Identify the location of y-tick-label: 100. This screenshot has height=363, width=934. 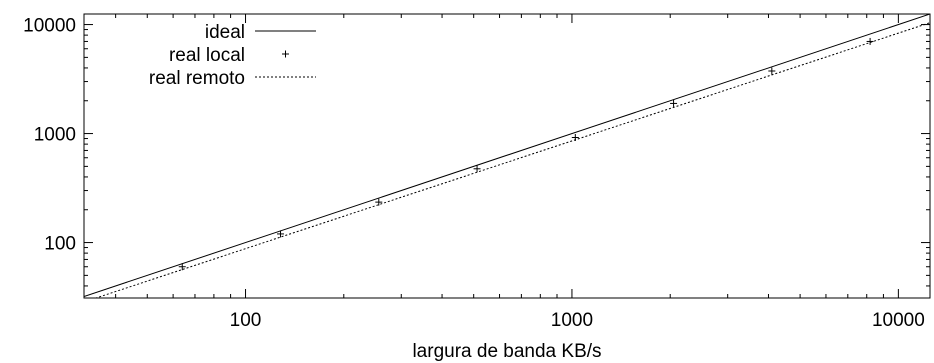
(60, 244).